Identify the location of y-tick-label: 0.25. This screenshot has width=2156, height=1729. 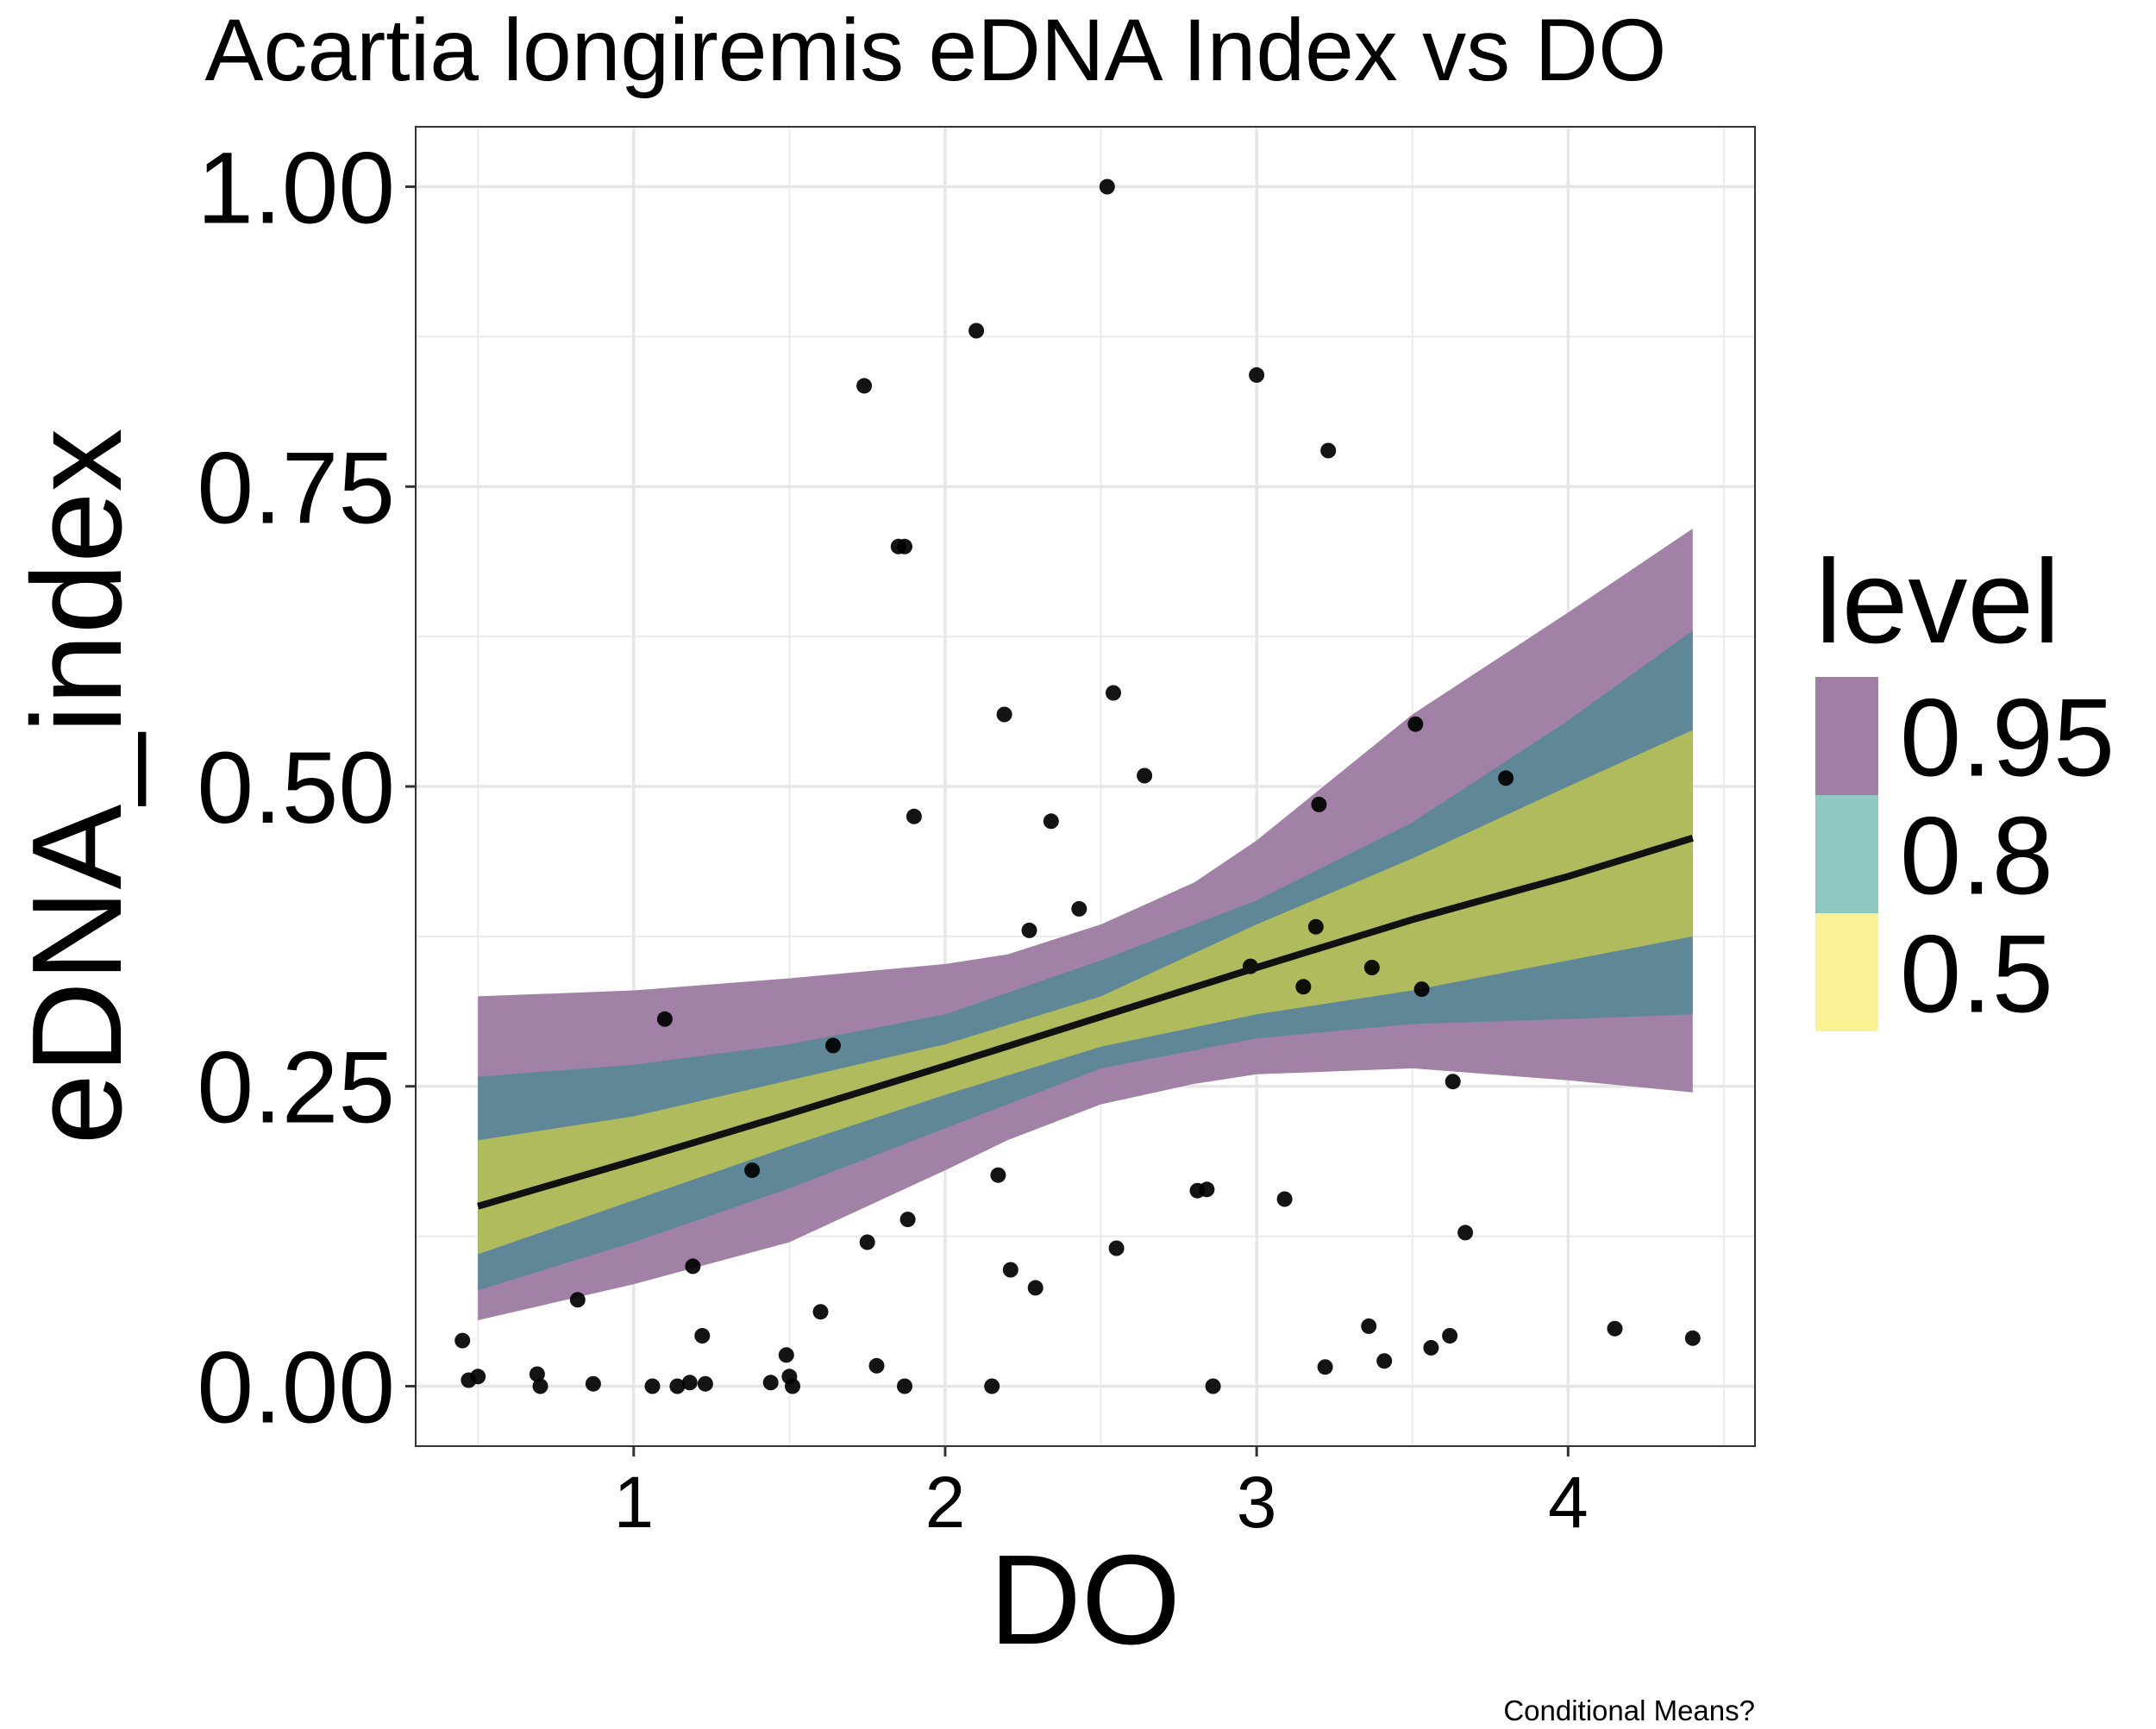
(296, 1088).